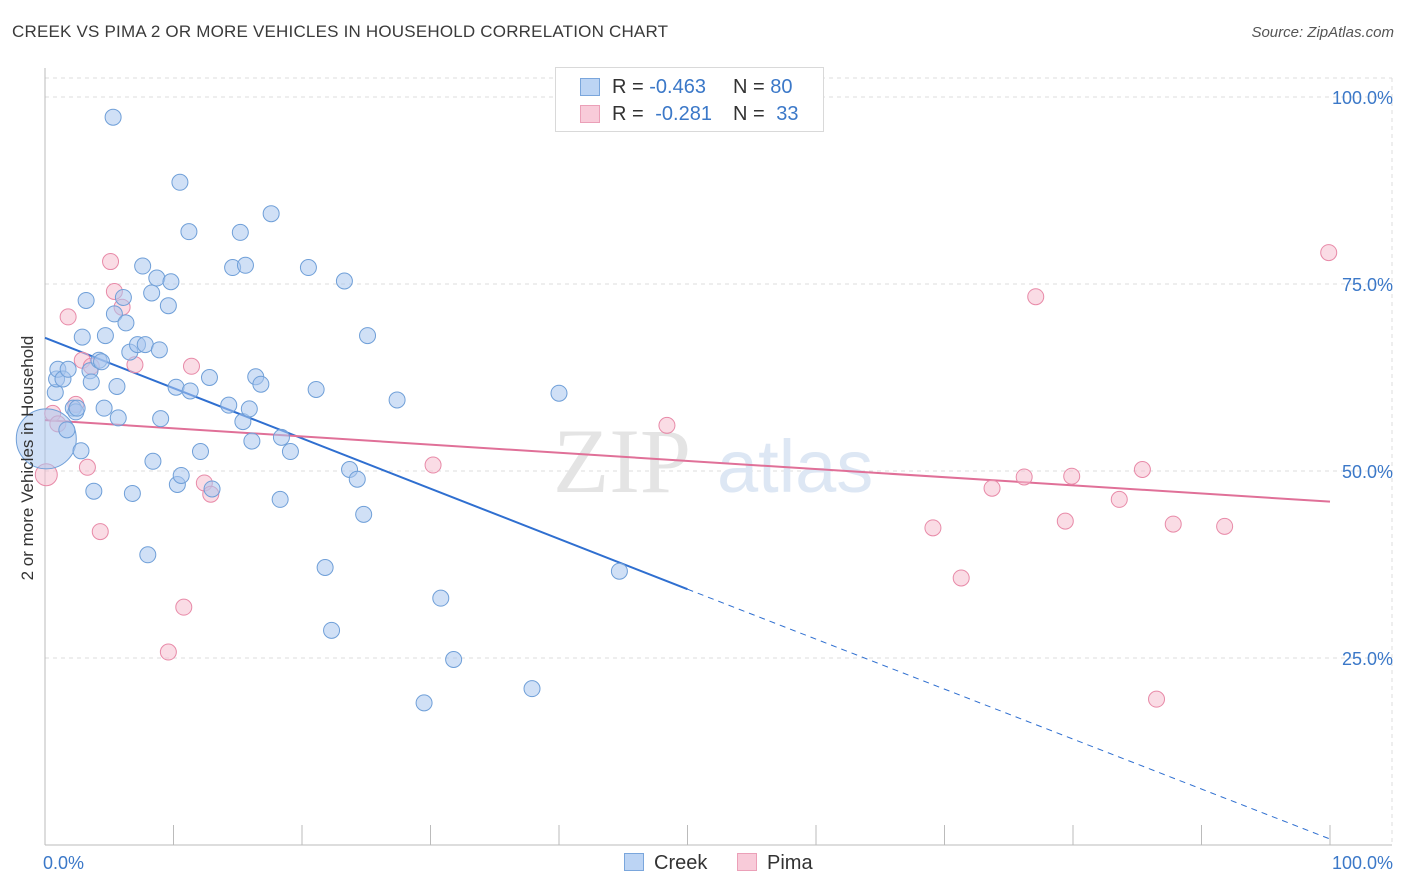  What do you see at coordinates (787, 114) in the screenshot?
I see `pima-n-value: 33` at bounding box center [787, 114].